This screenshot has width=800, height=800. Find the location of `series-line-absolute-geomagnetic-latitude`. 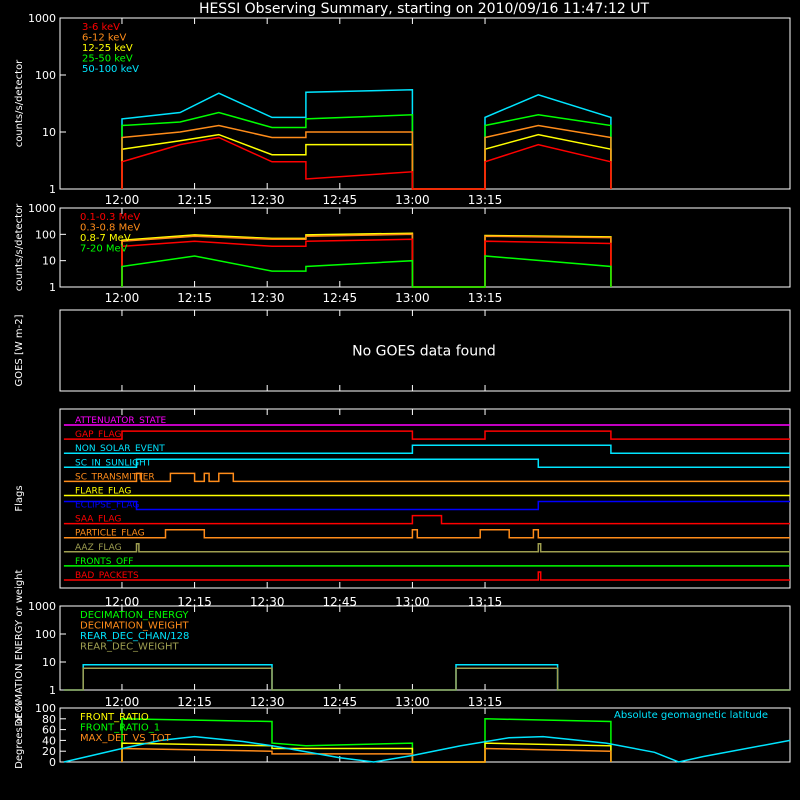

series-line-absolute-geomagnetic-latitude is located at coordinates (427, 749).